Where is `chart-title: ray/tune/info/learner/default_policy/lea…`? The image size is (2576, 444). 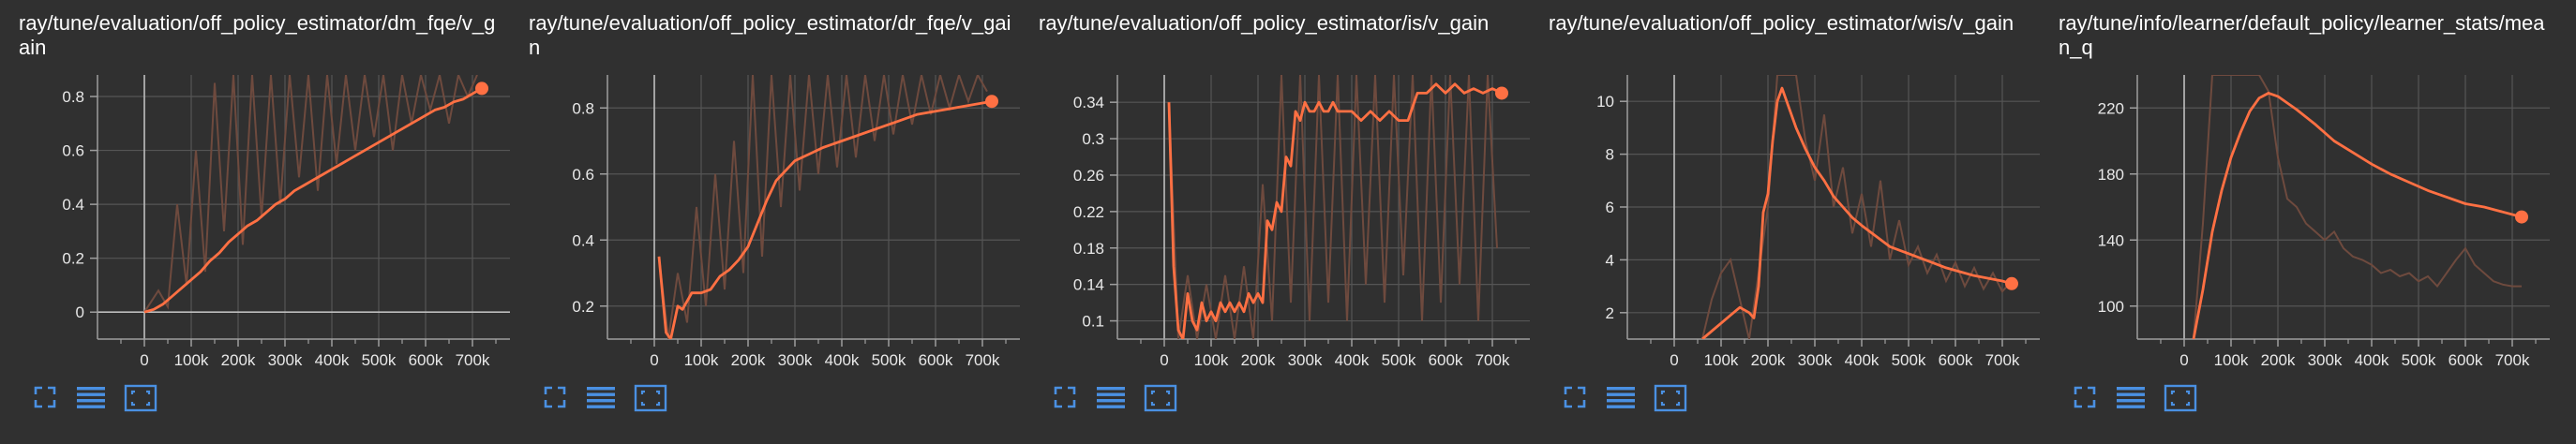 chart-title: ray/tune/info/learner/default_policy/lea… is located at coordinates (2302, 35).